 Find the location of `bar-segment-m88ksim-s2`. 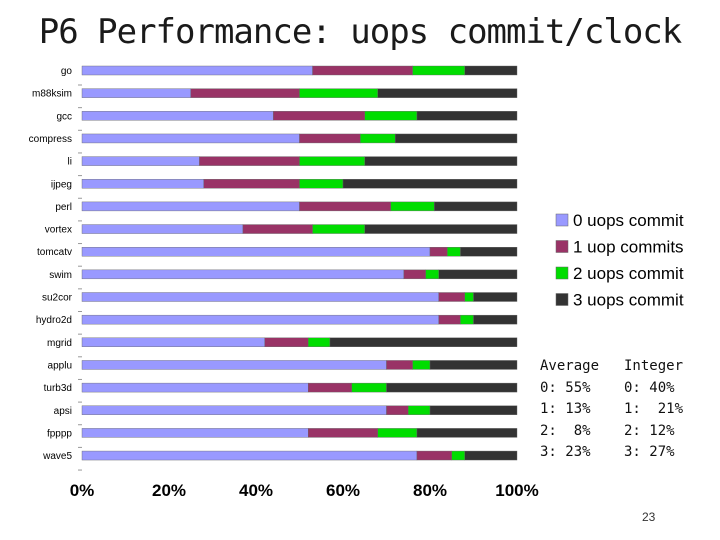

bar-segment-m88ksim-s2 is located at coordinates (339, 93).